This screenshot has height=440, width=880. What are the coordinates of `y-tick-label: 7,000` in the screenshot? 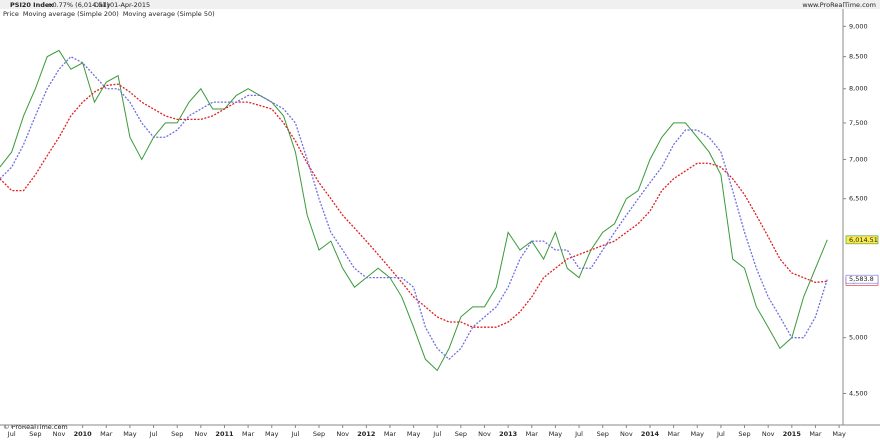 It's located at (858, 159).